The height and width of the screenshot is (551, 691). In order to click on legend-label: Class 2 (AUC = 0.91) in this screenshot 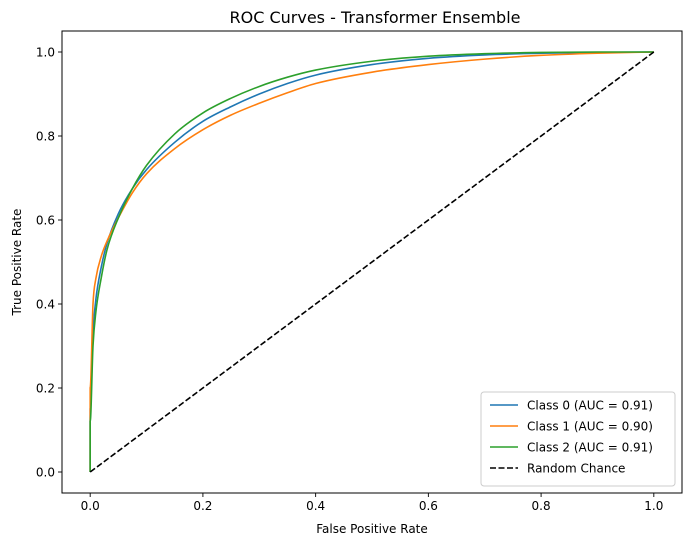, I will do `click(590, 448)`.